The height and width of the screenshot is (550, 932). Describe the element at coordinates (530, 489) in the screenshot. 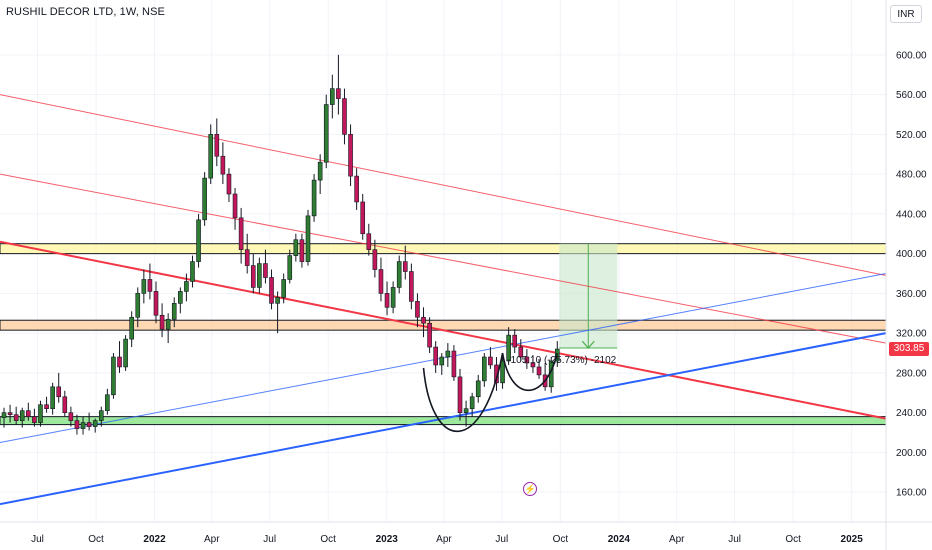

I see `lightning-icon: ⚡` at that location.